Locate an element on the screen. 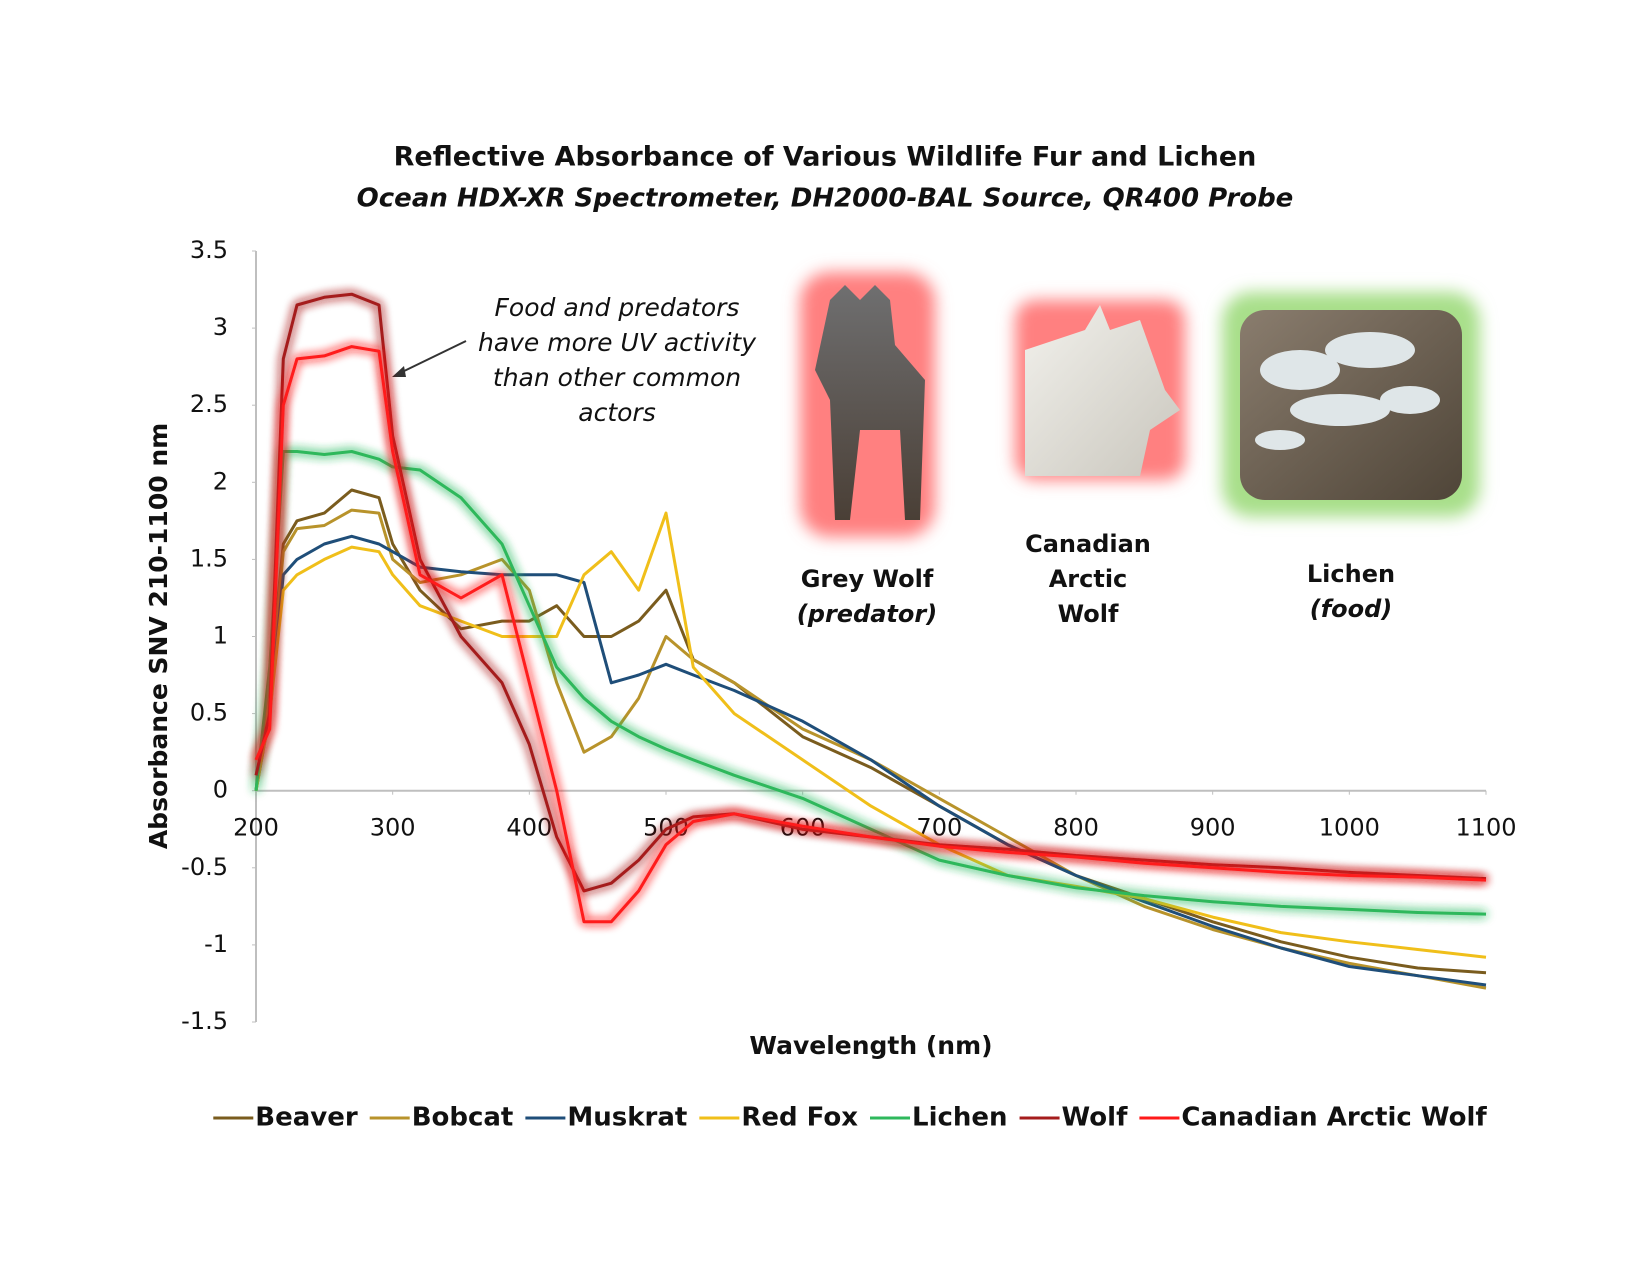 The width and height of the screenshot is (1650, 1275). lichen-patches is located at coordinates (1347, 391).